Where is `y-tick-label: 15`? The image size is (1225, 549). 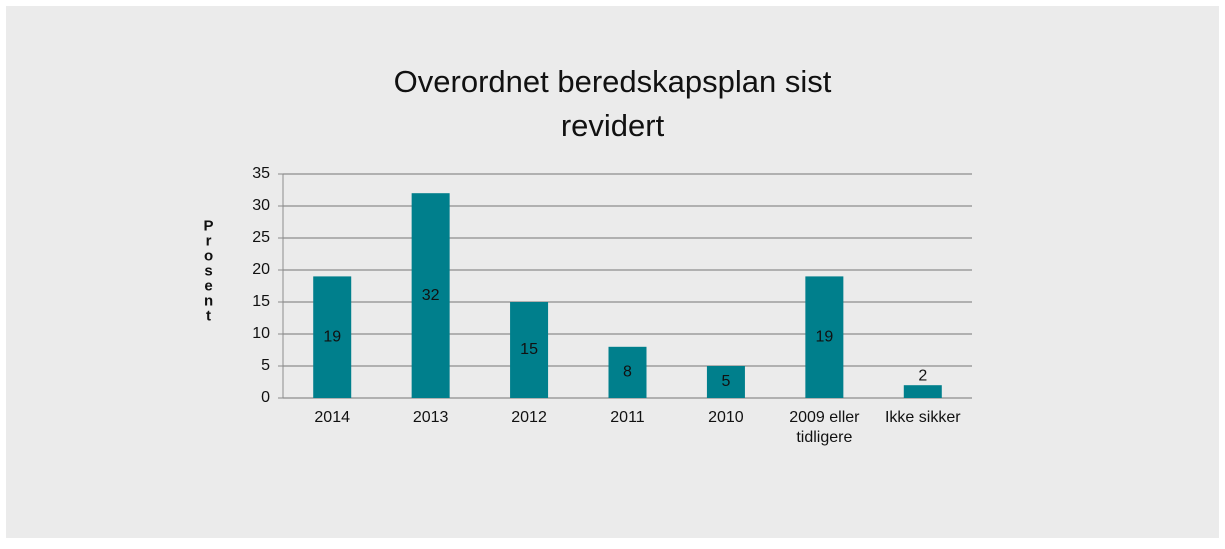
y-tick-label: 15 is located at coordinates (261, 301).